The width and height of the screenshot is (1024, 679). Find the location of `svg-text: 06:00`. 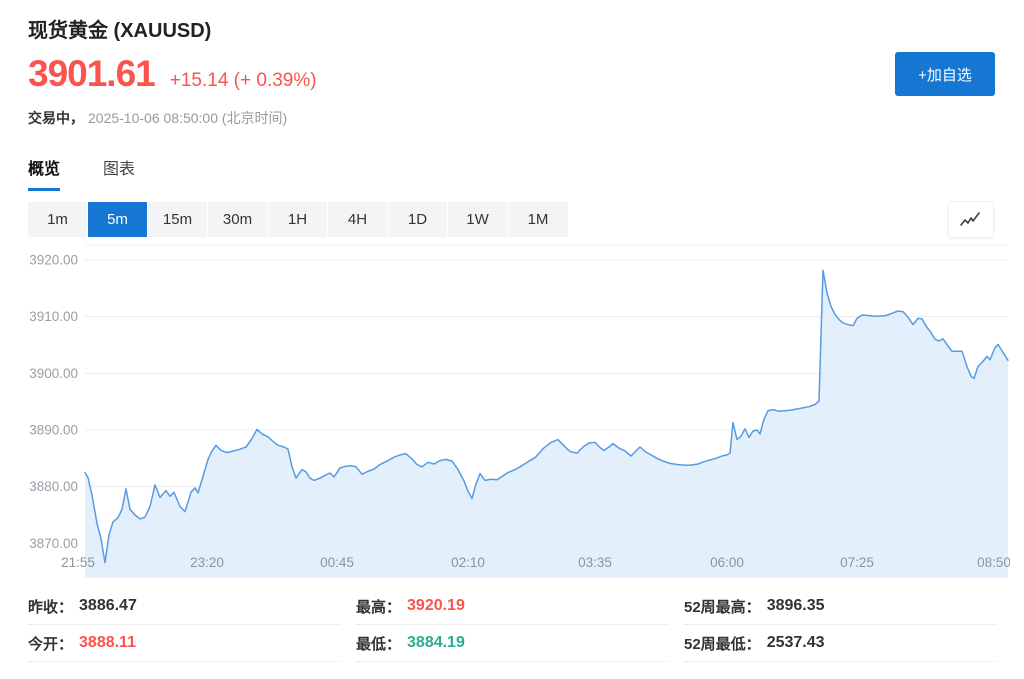

svg-text: 06:00 is located at coordinates (727, 562).